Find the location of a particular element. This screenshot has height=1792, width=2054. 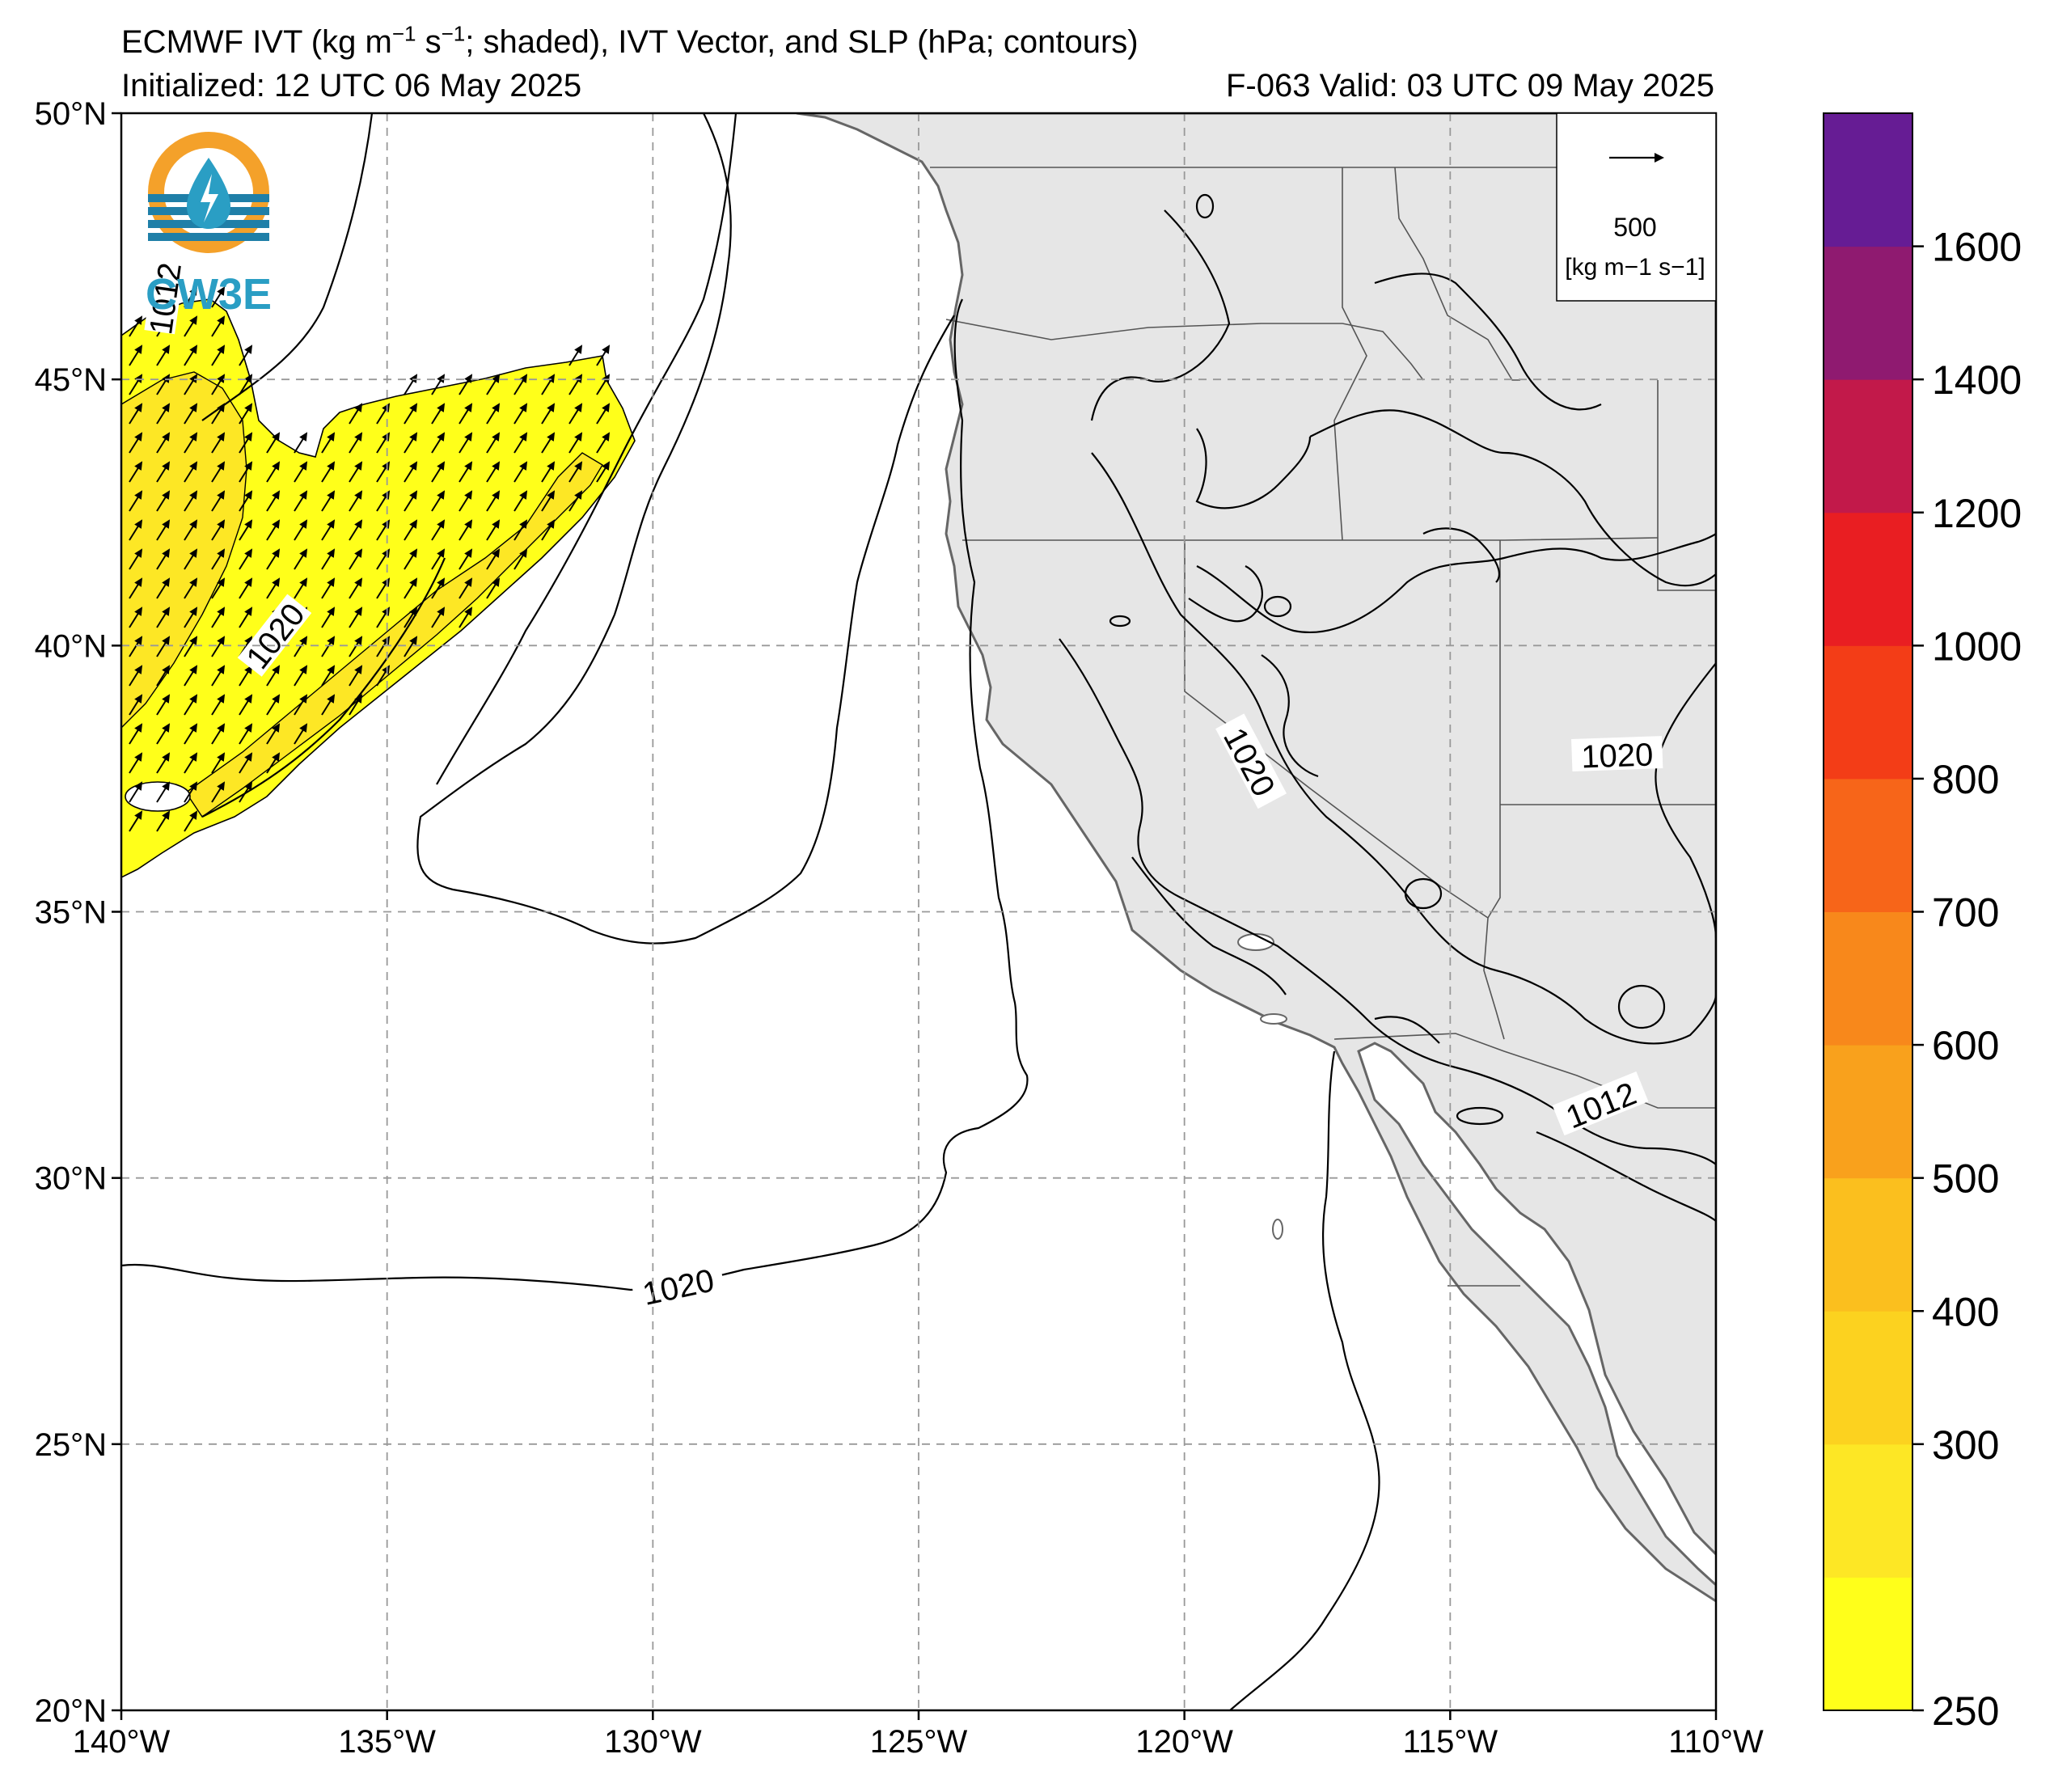

colorbar-tick-label: 1200 is located at coordinates (1977, 513).